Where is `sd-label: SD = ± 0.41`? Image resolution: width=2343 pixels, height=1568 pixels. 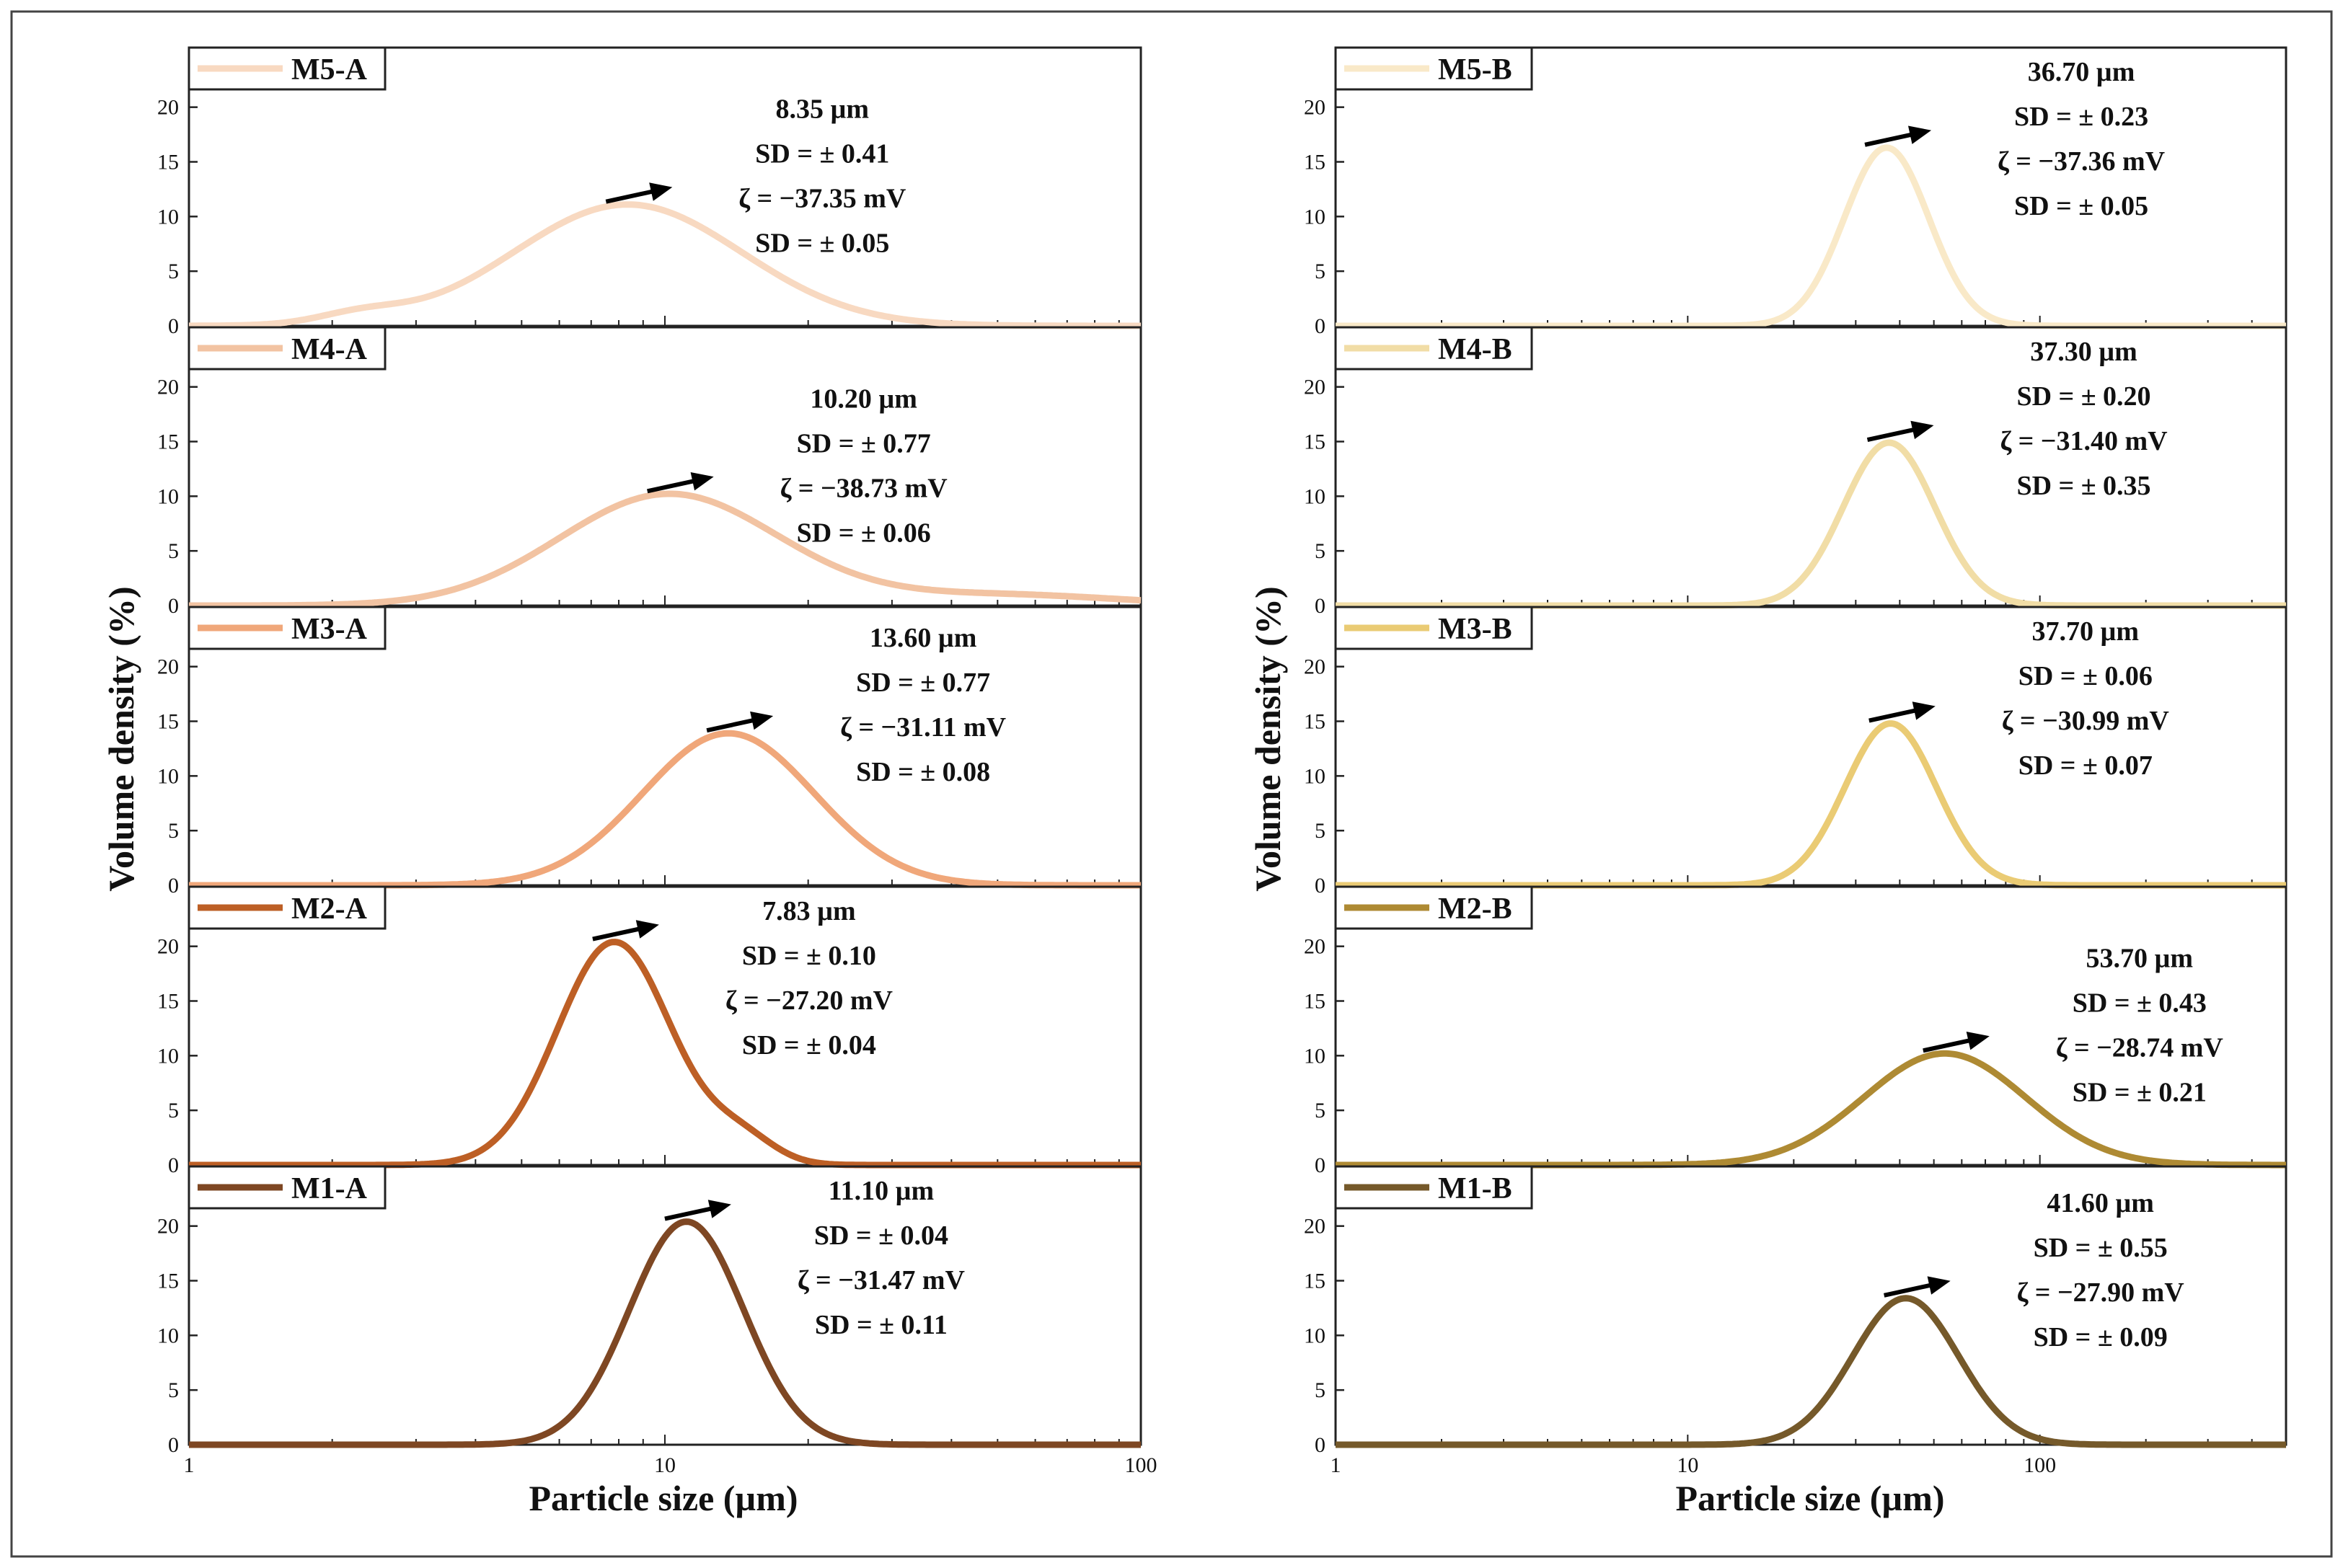 sd-label: SD = ± 0.41 is located at coordinates (822, 154).